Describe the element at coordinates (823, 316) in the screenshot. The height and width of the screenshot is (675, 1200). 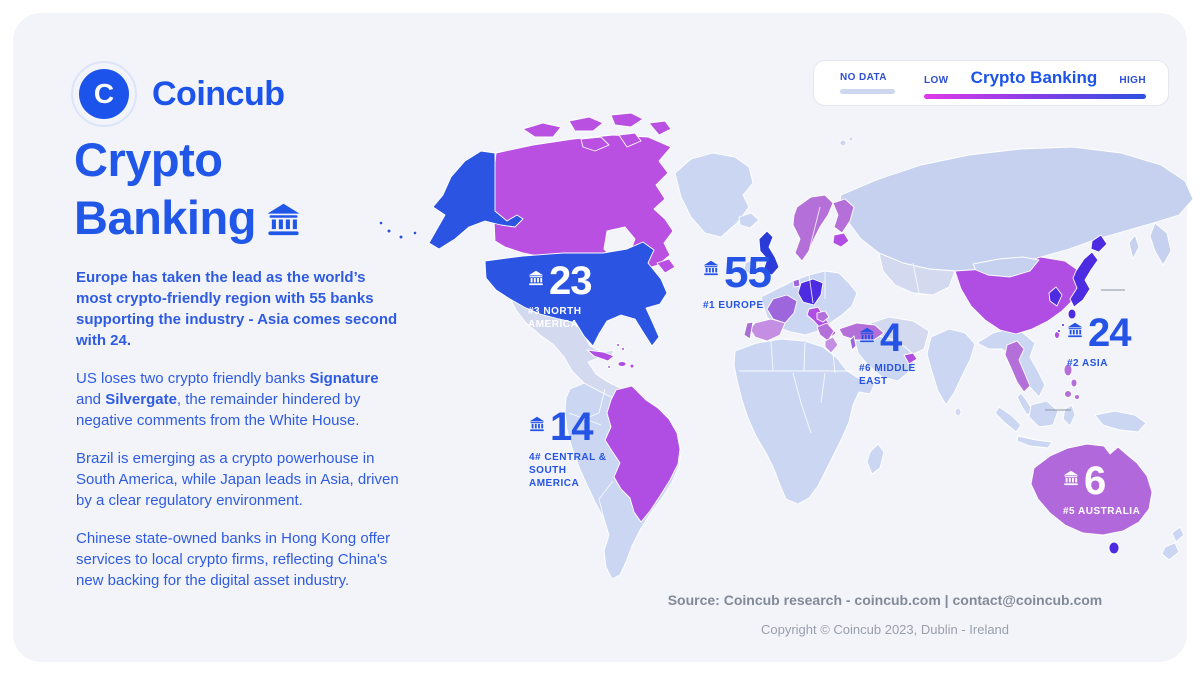
I see `region-austria-hungary` at that location.